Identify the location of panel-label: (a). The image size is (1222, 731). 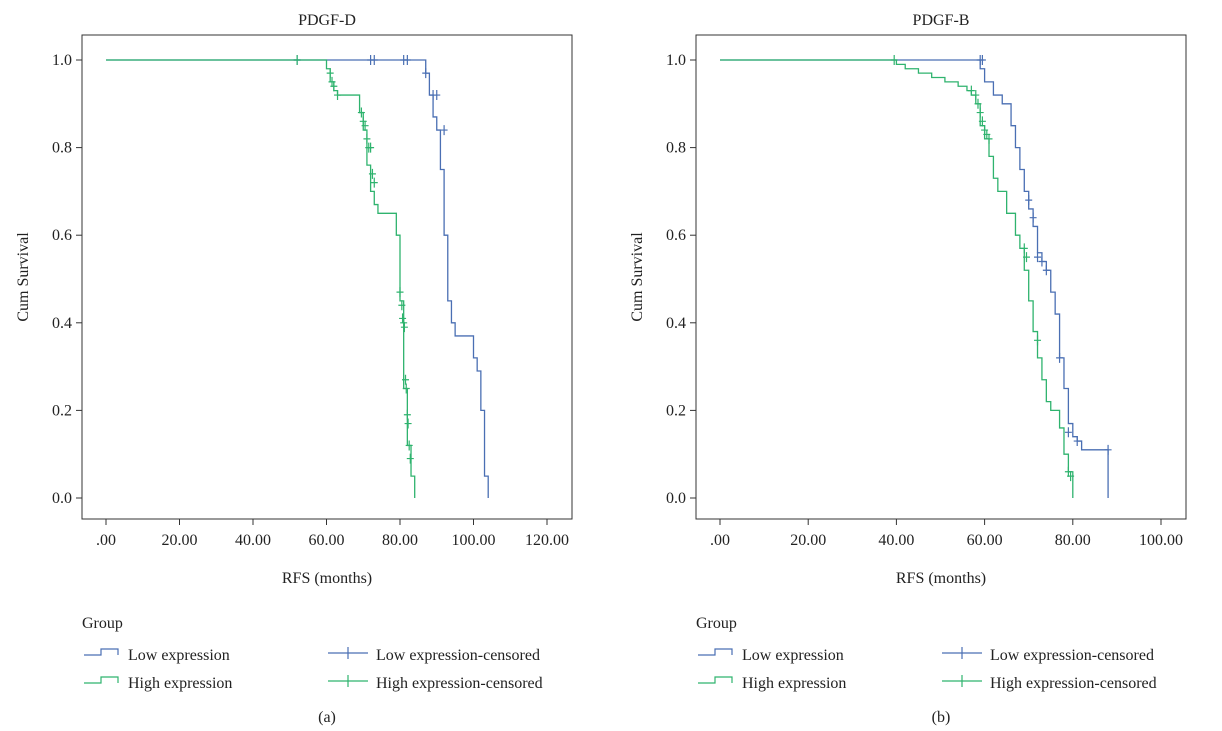
(327, 717).